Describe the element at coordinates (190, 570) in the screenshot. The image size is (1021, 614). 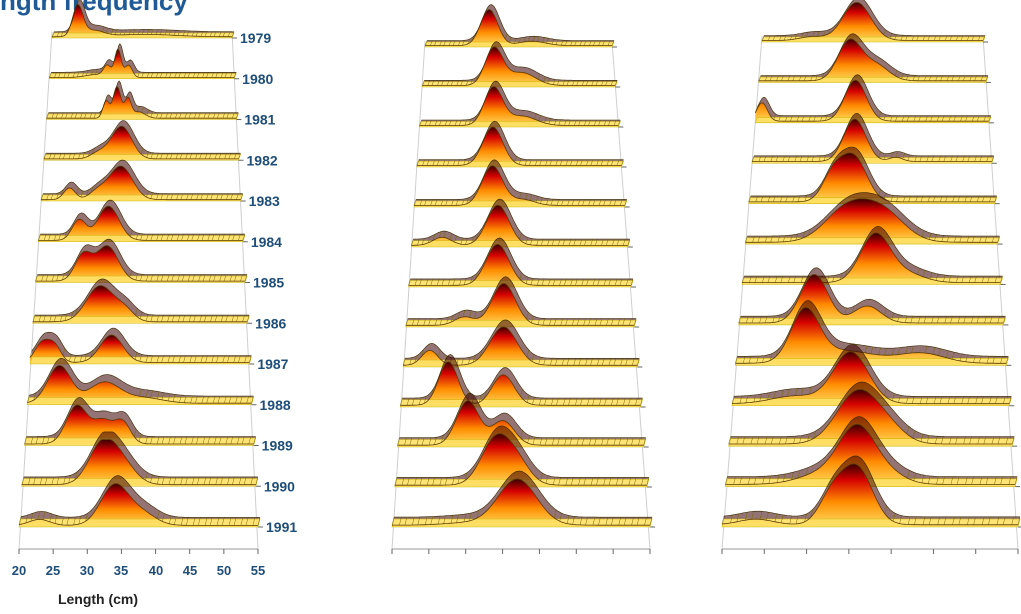
I see `x-tick-label: 45` at that location.